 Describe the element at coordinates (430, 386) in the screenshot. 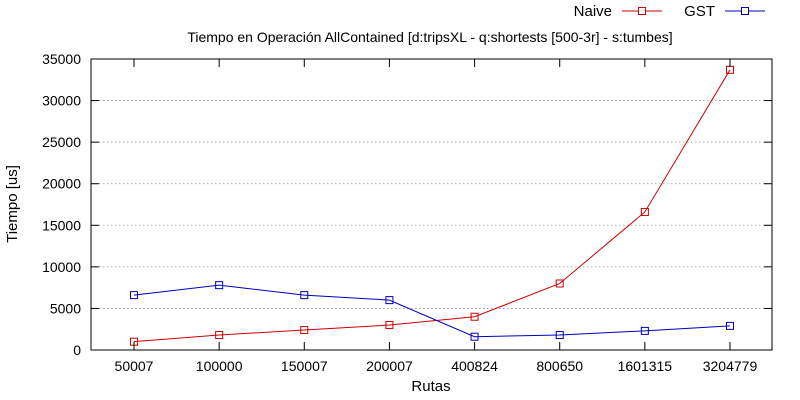

I see `x-axis-label: Rutas` at that location.